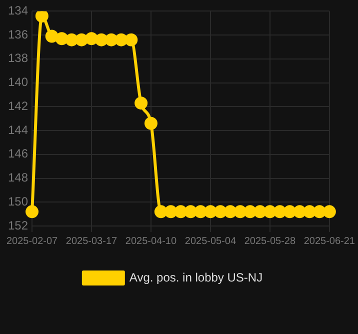 The height and width of the screenshot is (334, 358). What do you see at coordinates (18, 105) in the screenshot?
I see `y-tick-label: 142` at bounding box center [18, 105].